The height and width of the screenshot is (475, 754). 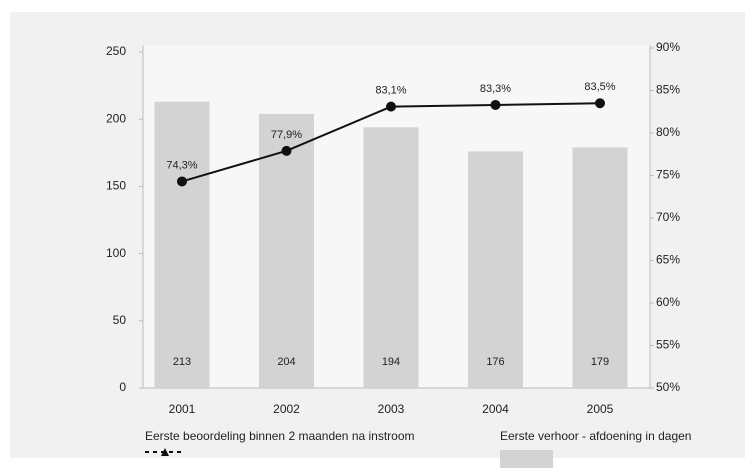 What do you see at coordinates (116, 51) in the screenshot?
I see `y-tick-label: 250` at bounding box center [116, 51].